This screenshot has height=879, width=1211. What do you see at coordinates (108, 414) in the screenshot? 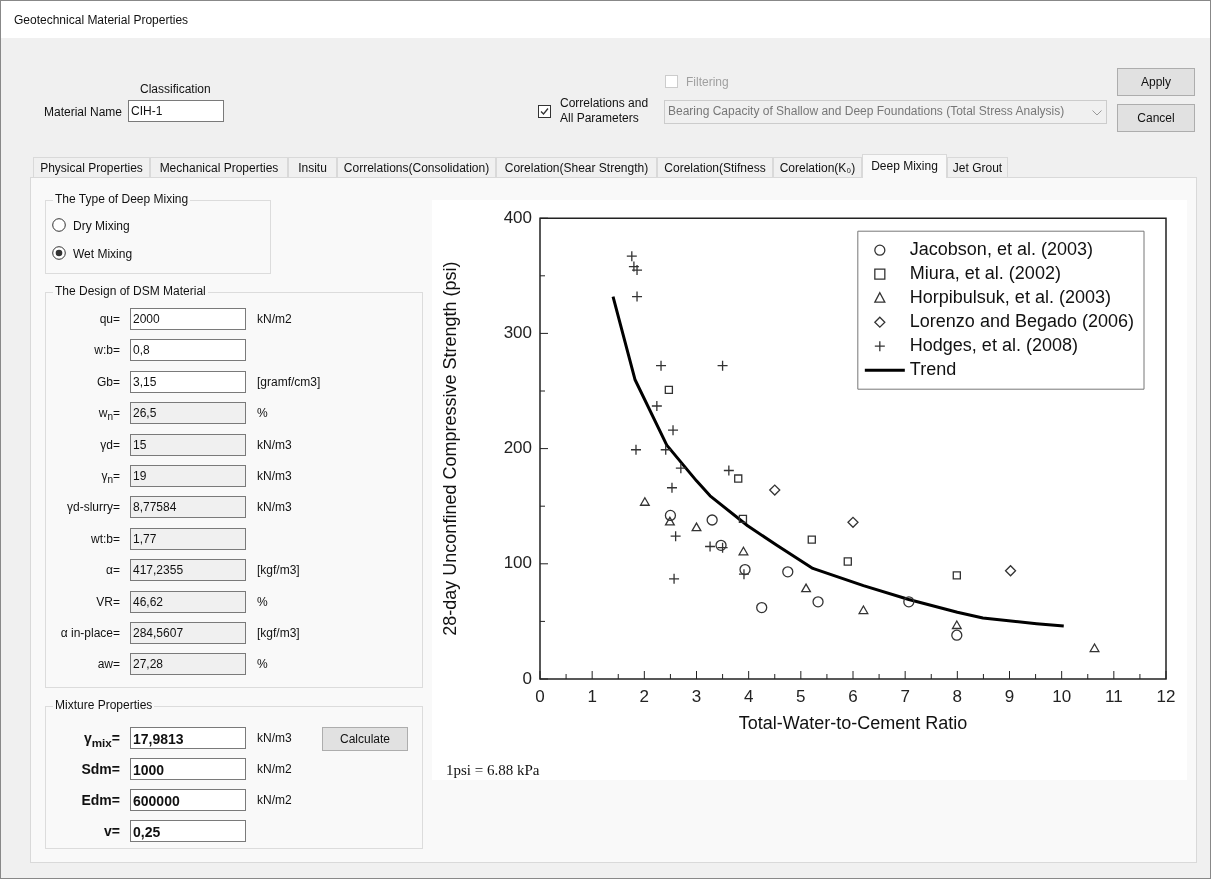
I see `text: w$_{n}$=` at bounding box center [108, 414].